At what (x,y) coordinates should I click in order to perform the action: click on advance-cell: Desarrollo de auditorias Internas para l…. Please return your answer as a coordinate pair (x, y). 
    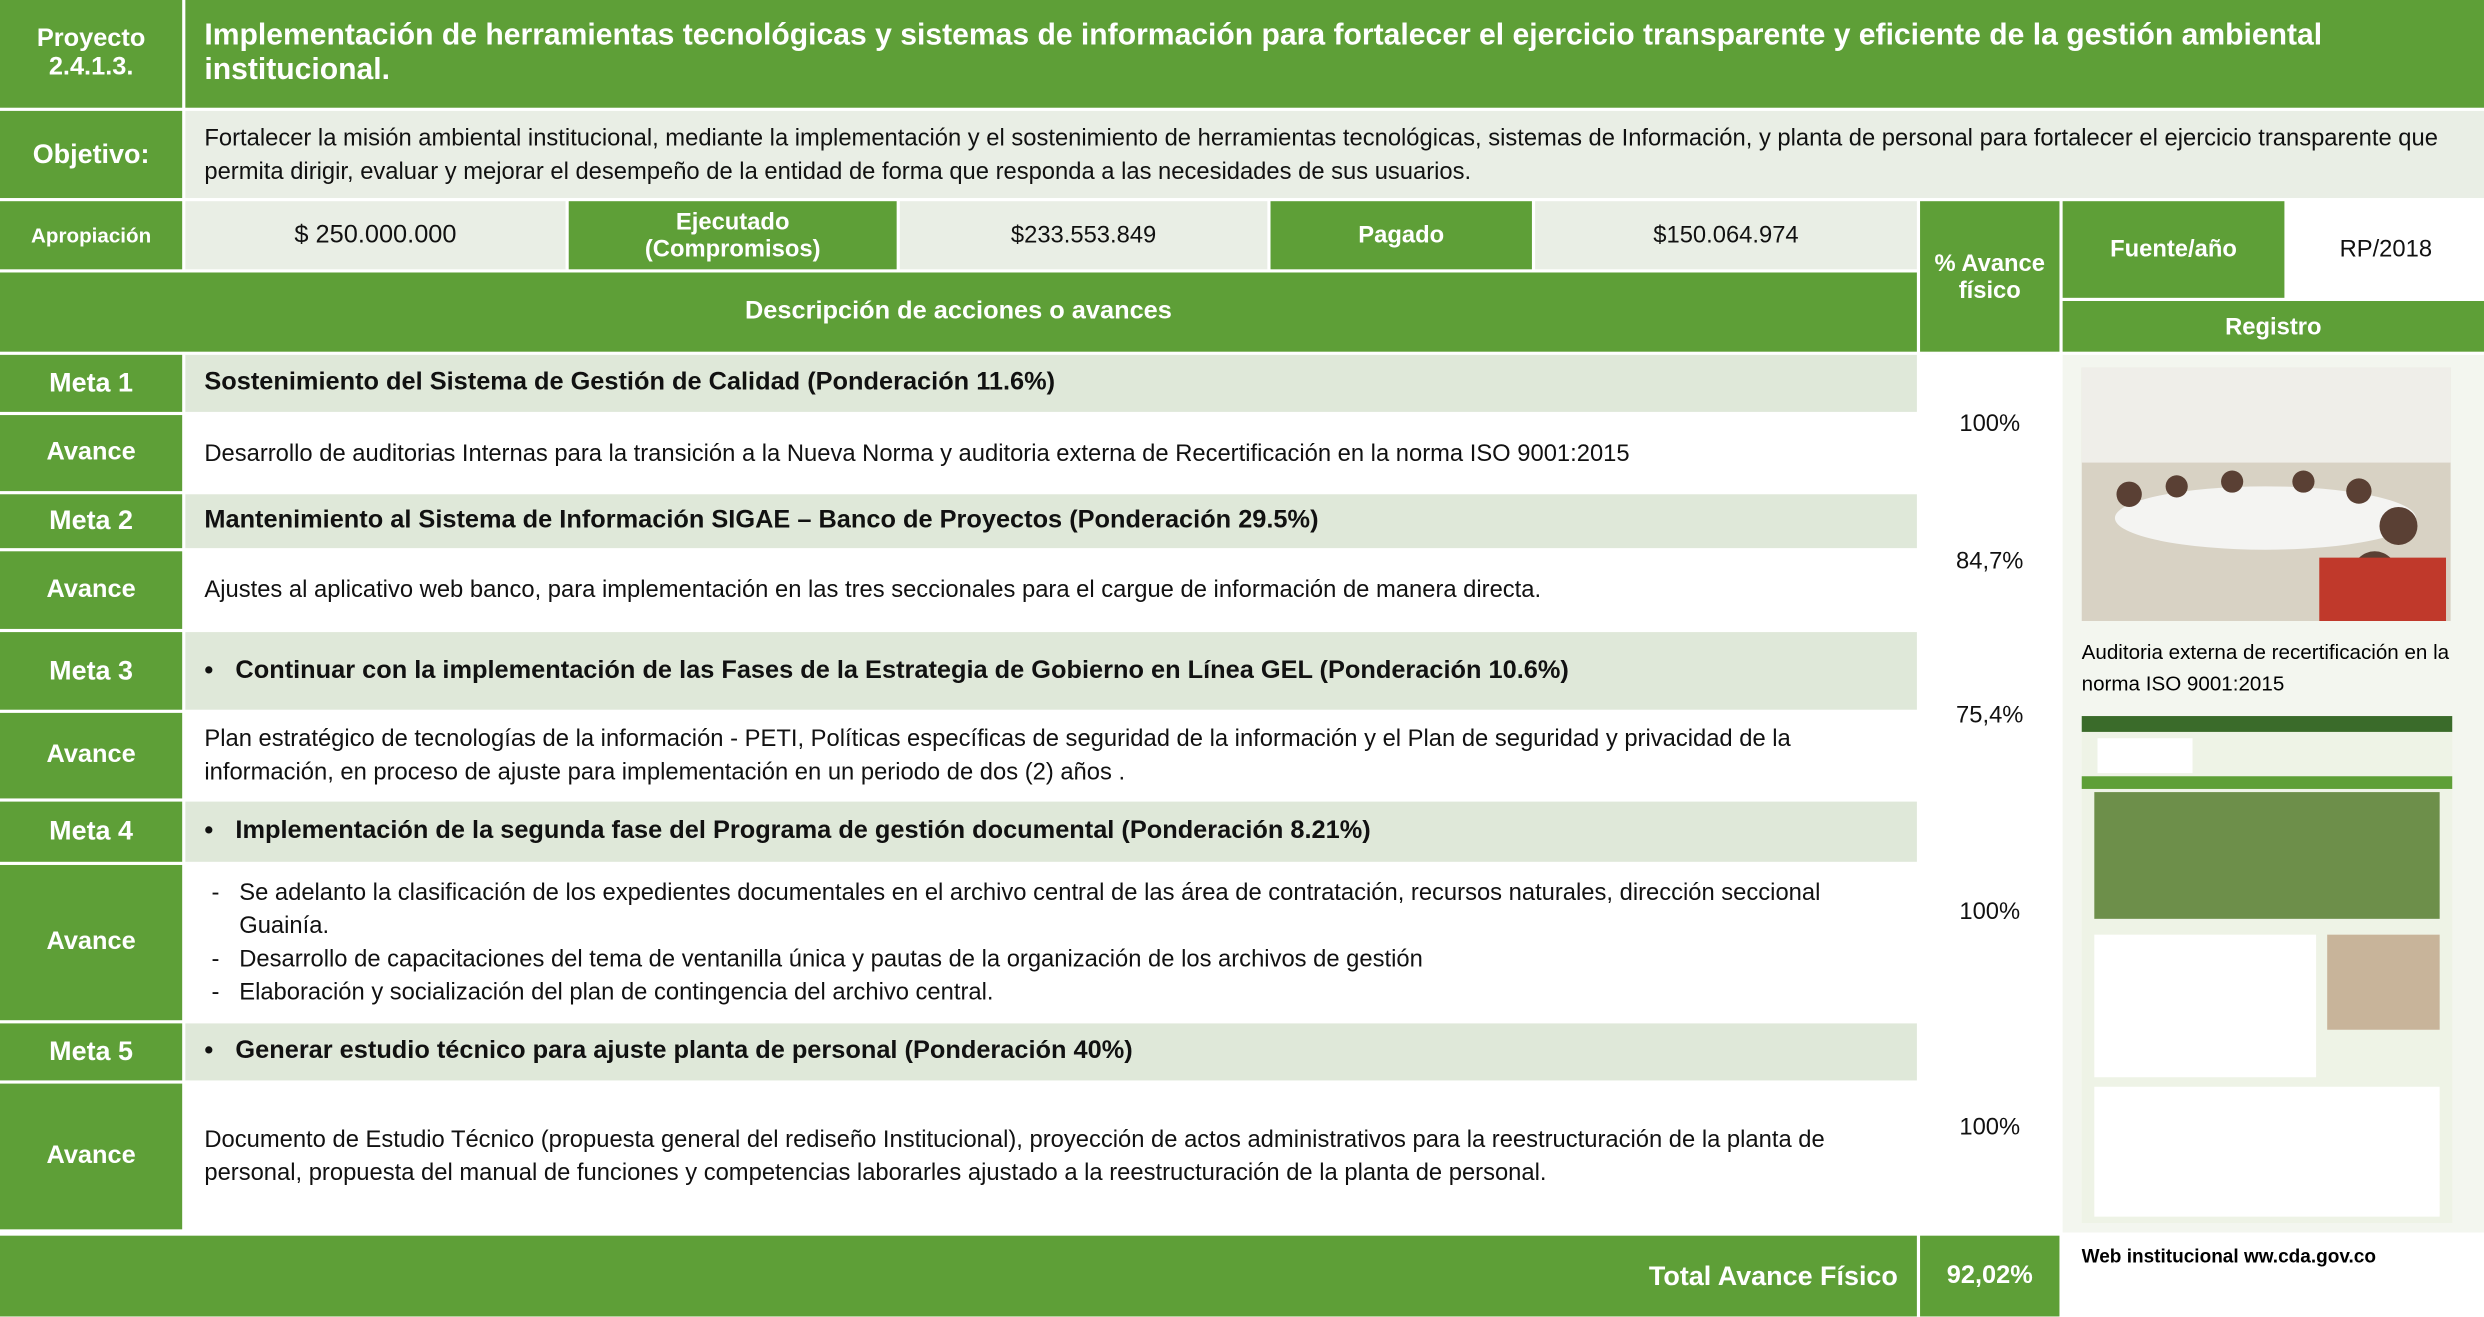
    Looking at the image, I should click on (1051, 453).